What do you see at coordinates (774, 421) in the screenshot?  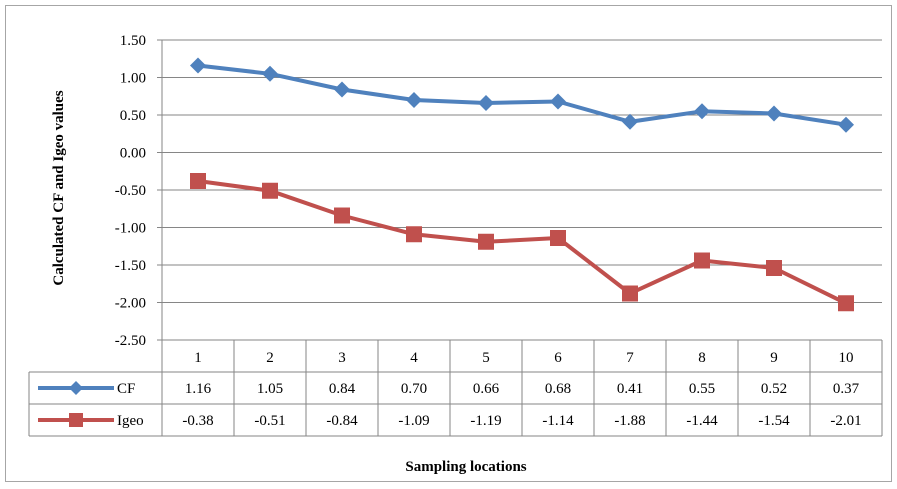 I see `data-table-cell: -1.54` at bounding box center [774, 421].